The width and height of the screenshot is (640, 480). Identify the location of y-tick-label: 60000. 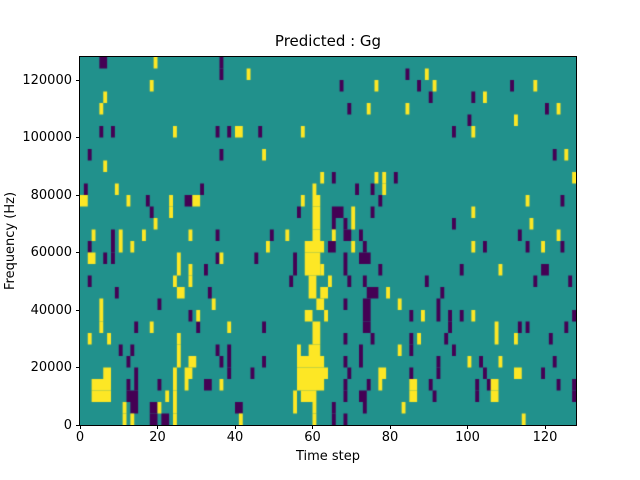
(51, 252).